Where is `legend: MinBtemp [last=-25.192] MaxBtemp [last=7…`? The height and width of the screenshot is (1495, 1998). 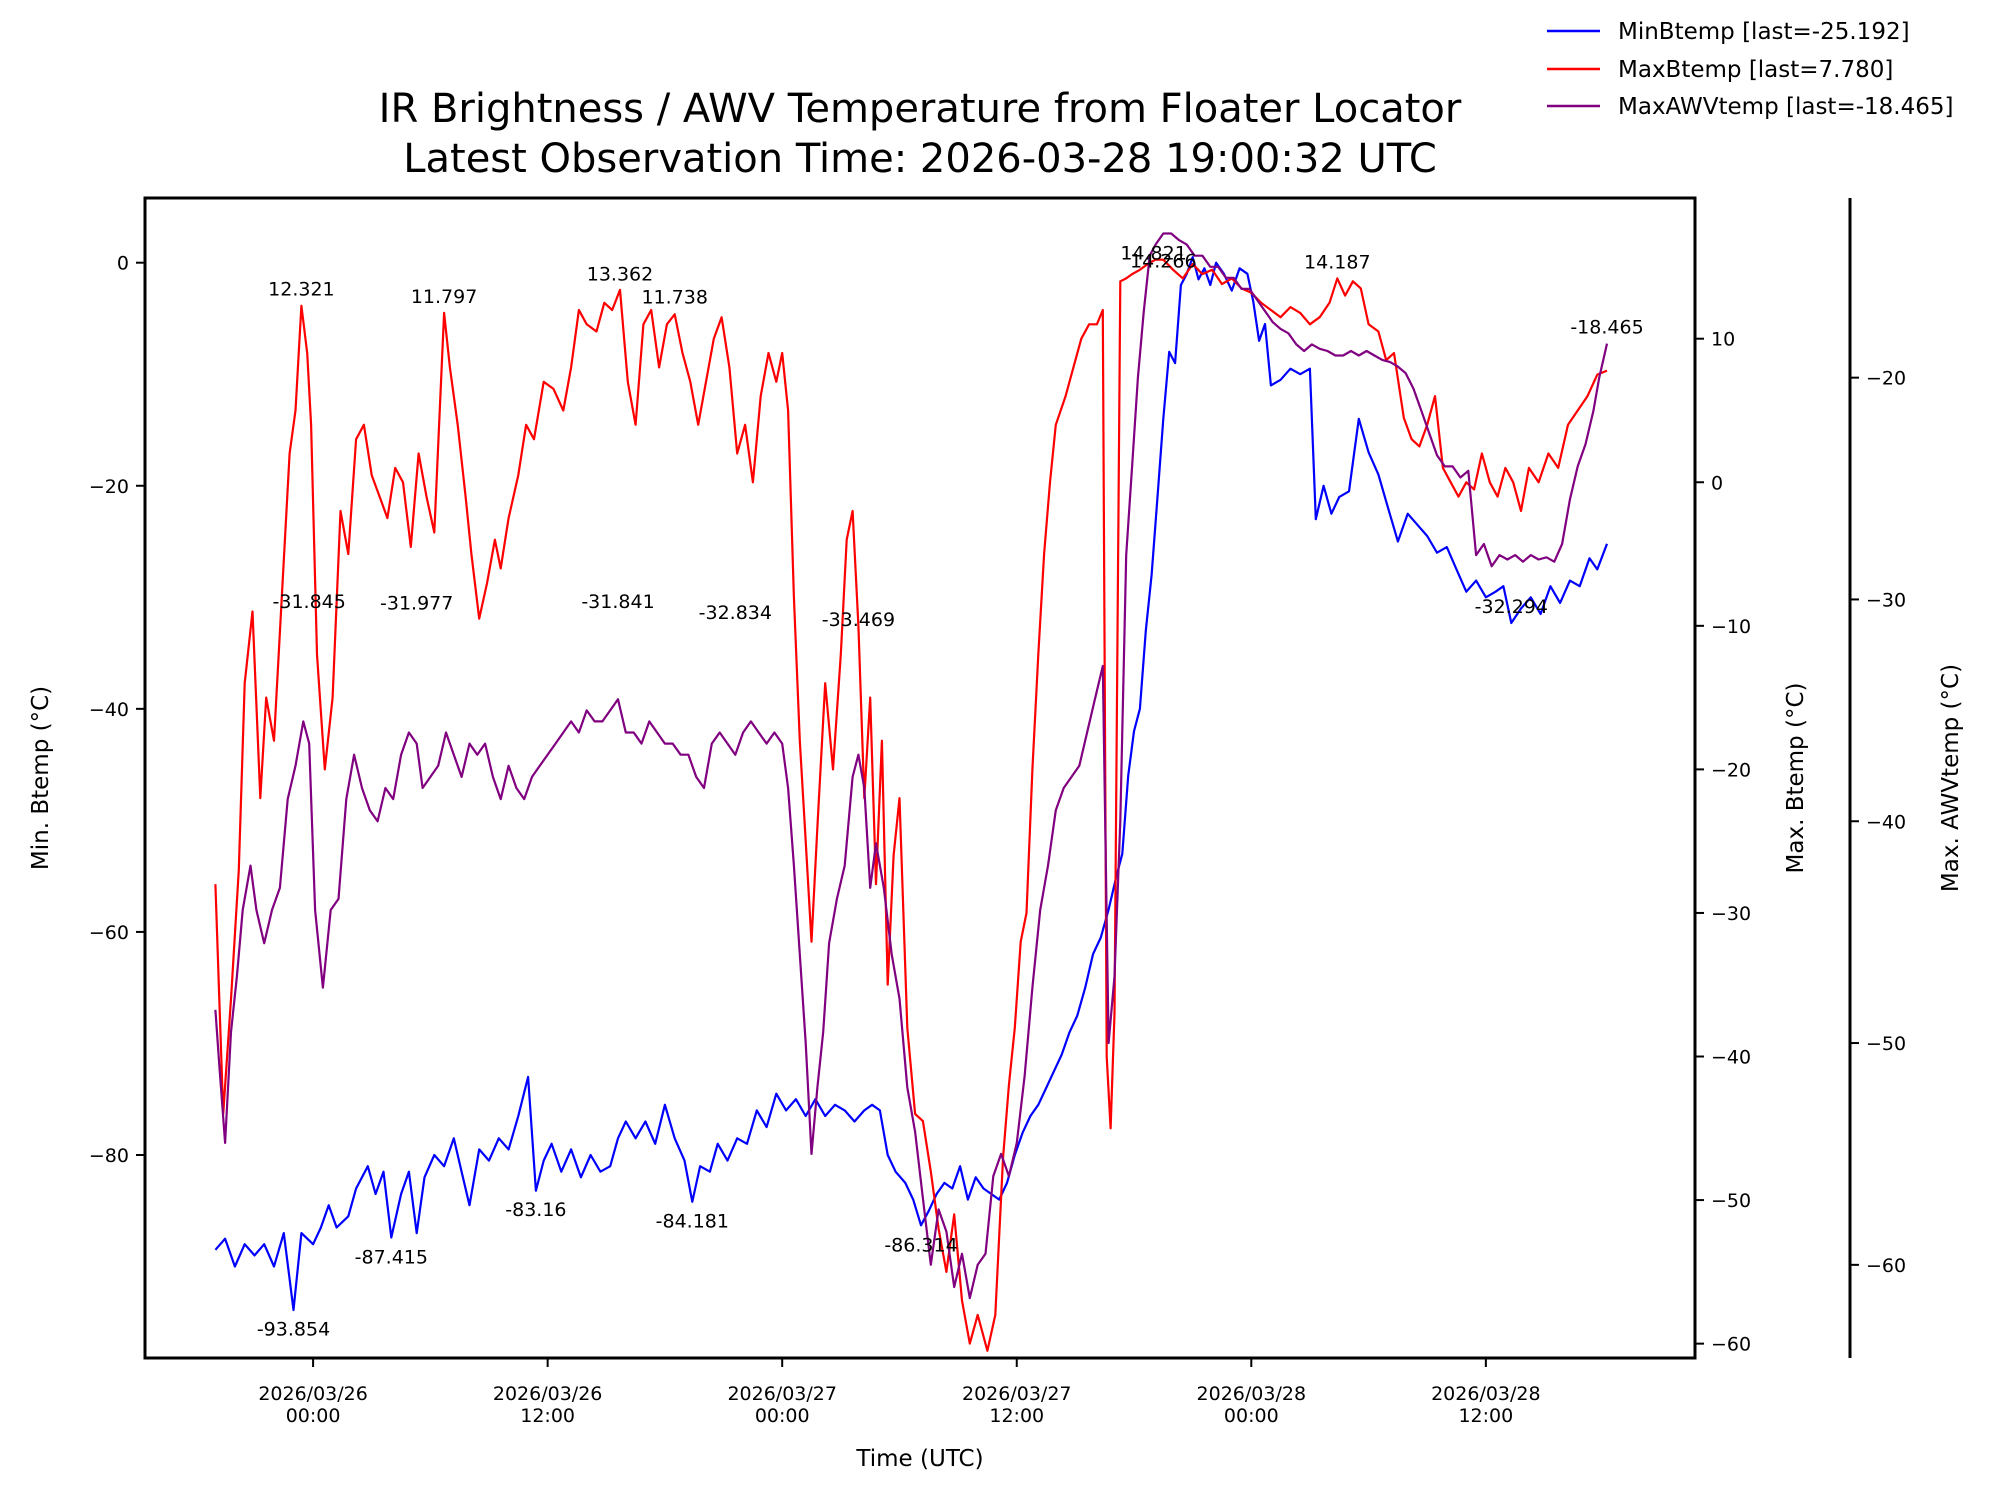 legend: MinBtemp [last=-25.192] MaxBtemp [last=7… is located at coordinates (1750, 69).